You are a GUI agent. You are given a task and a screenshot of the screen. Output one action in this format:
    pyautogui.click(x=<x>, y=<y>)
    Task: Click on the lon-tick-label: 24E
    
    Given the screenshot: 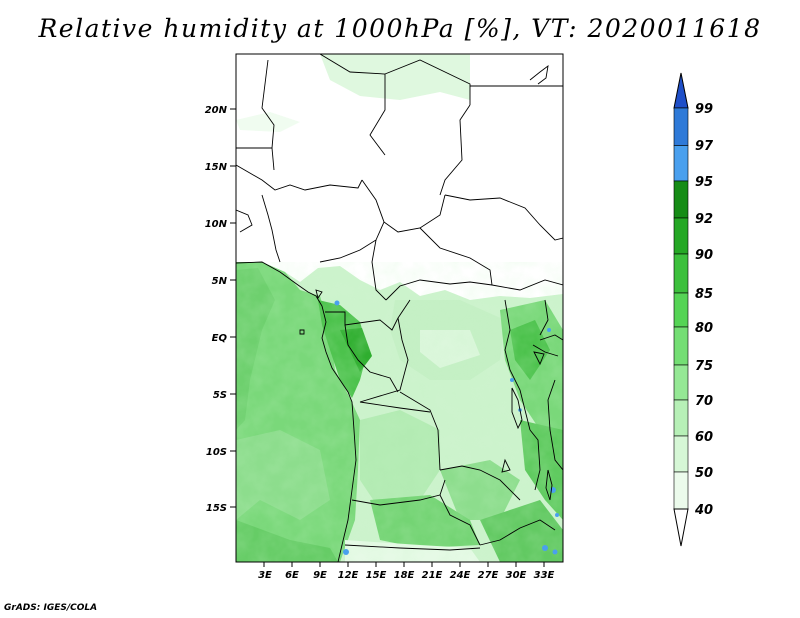 What is the action you would take?
    pyautogui.click(x=460, y=575)
    